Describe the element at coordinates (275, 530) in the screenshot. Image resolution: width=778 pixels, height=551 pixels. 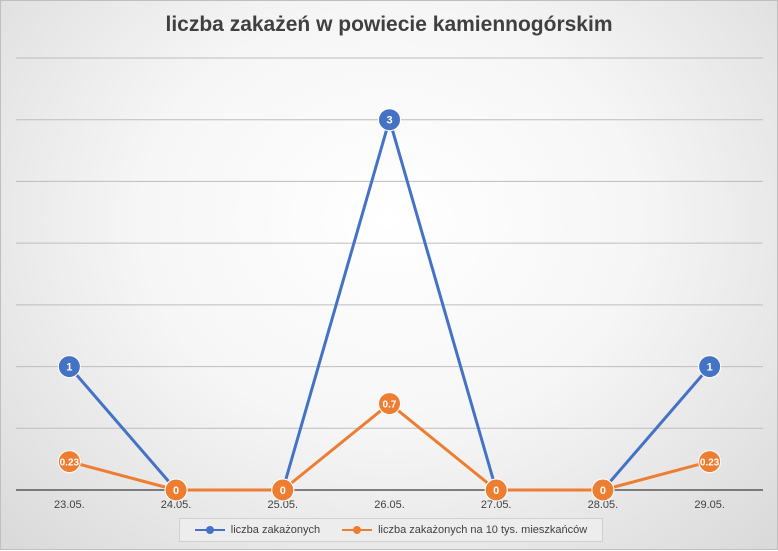
I see `legend-label-series-1: liczba zakażonych` at that location.